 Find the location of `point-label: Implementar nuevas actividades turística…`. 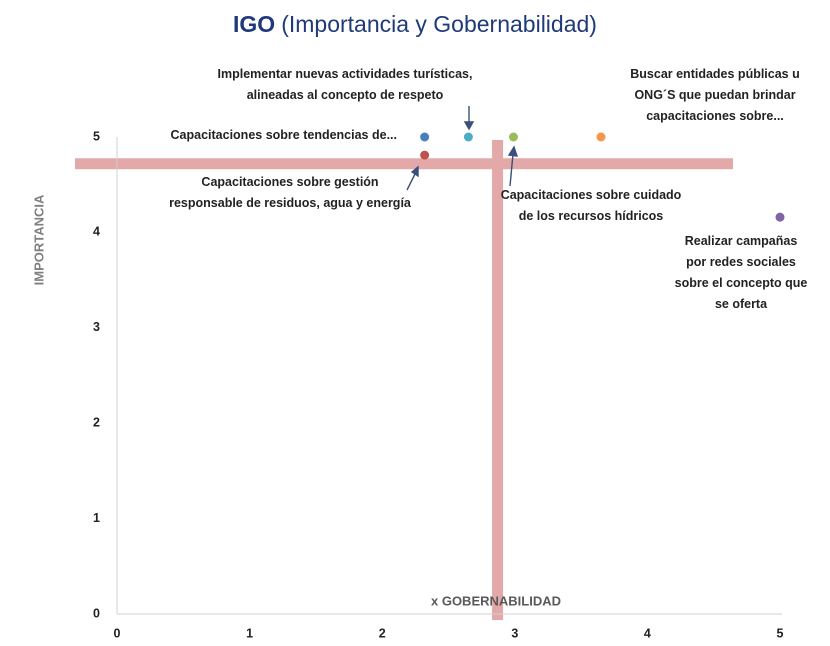

point-label: Implementar nuevas actividades turística… is located at coordinates (345, 84).